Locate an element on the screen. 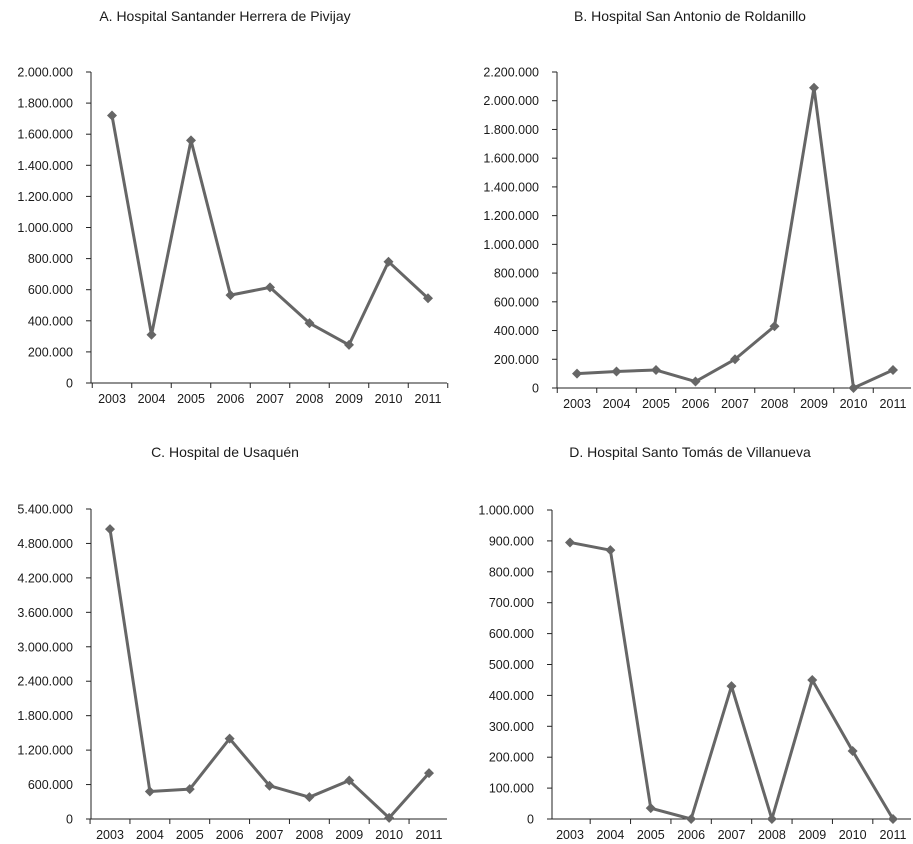  series-line-d is located at coordinates (732, 680).